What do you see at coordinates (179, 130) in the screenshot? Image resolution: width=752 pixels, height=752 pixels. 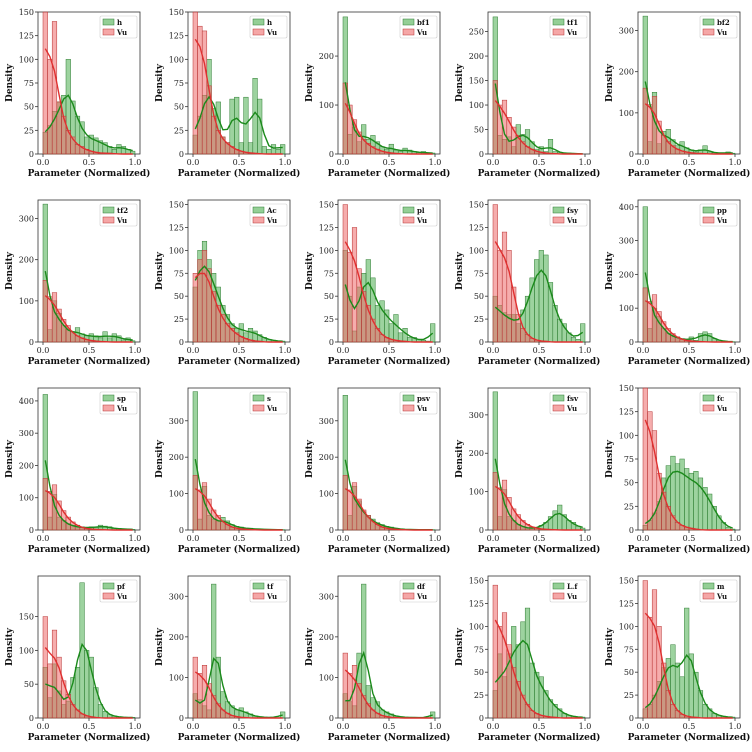 I see `y-tick-label: 25` at bounding box center [179, 130].